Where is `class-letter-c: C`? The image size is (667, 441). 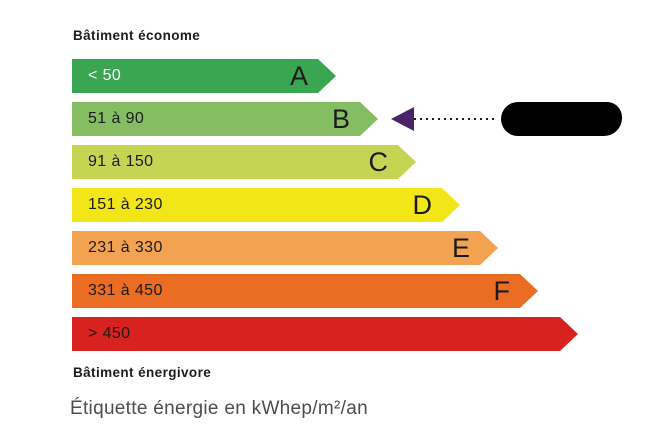 class-letter-c: C is located at coordinates (378, 162).